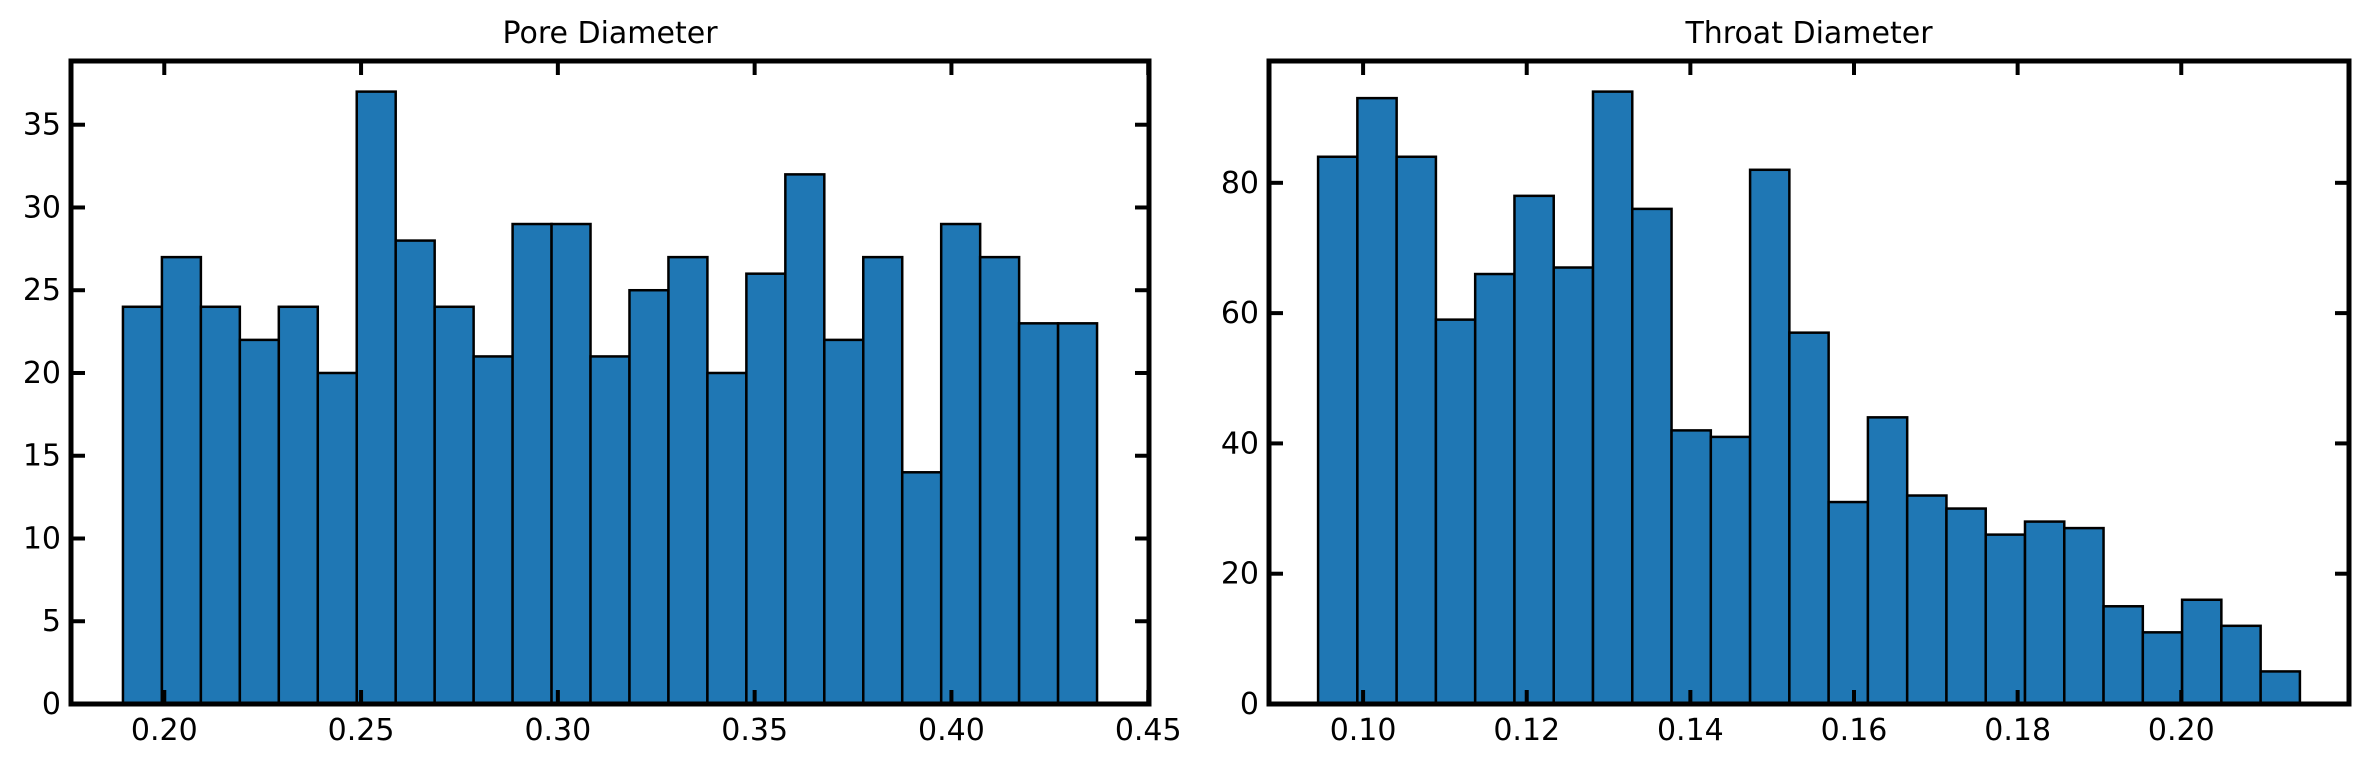  I want to click on pore-diameter-title: Pore Diameter, so click(610, 33).